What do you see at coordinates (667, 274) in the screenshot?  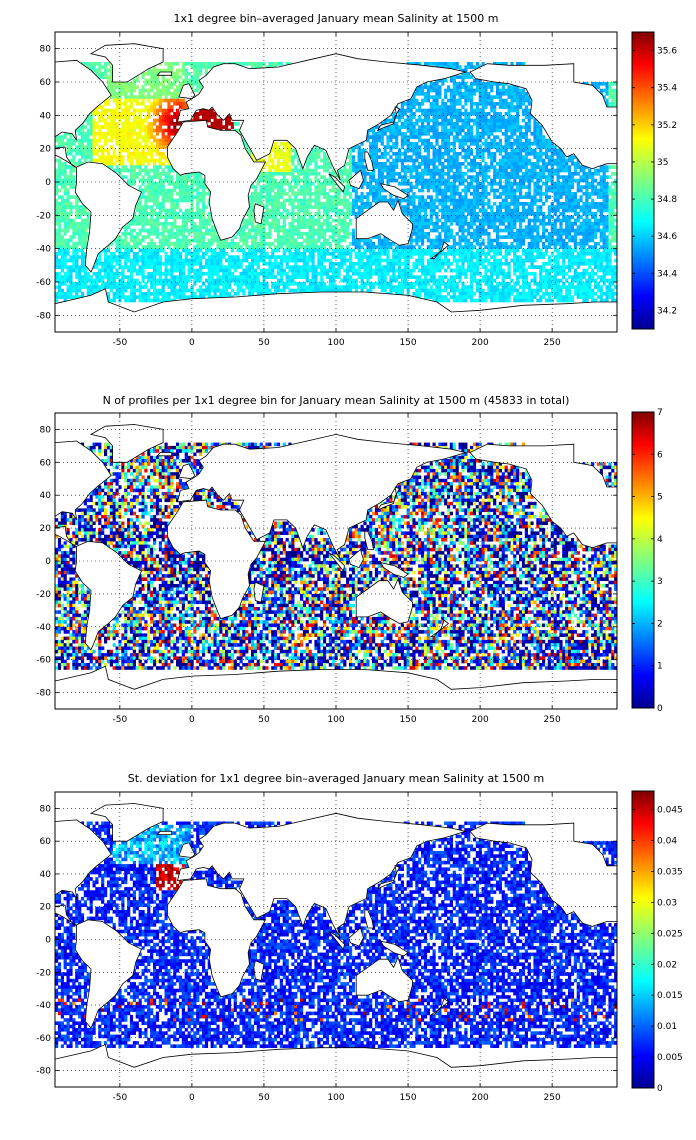 I see `colorbar-tick-label: 34.4` at bounding box center [667, 274].